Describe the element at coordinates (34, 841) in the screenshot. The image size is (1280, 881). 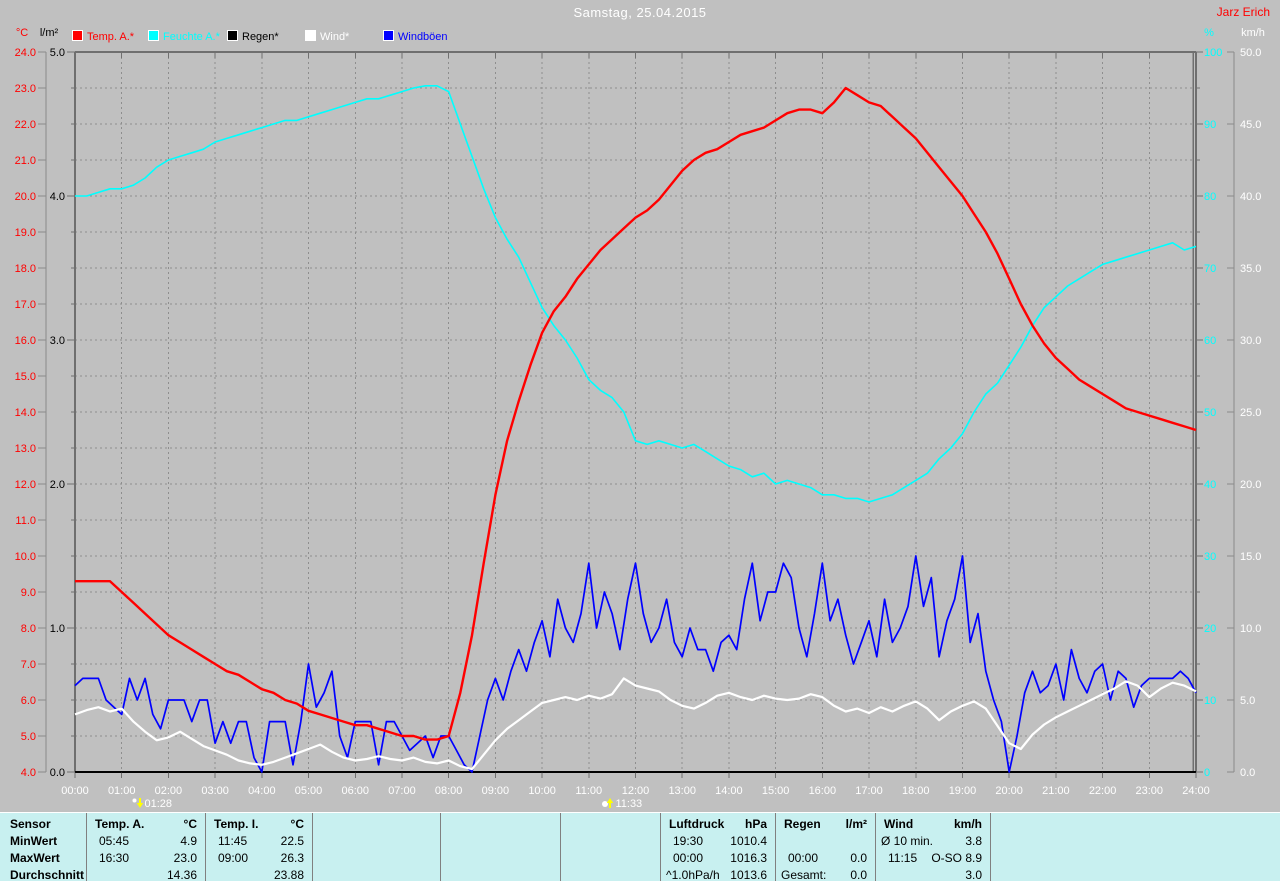
I see `table-row-label: MinWert` at that location.